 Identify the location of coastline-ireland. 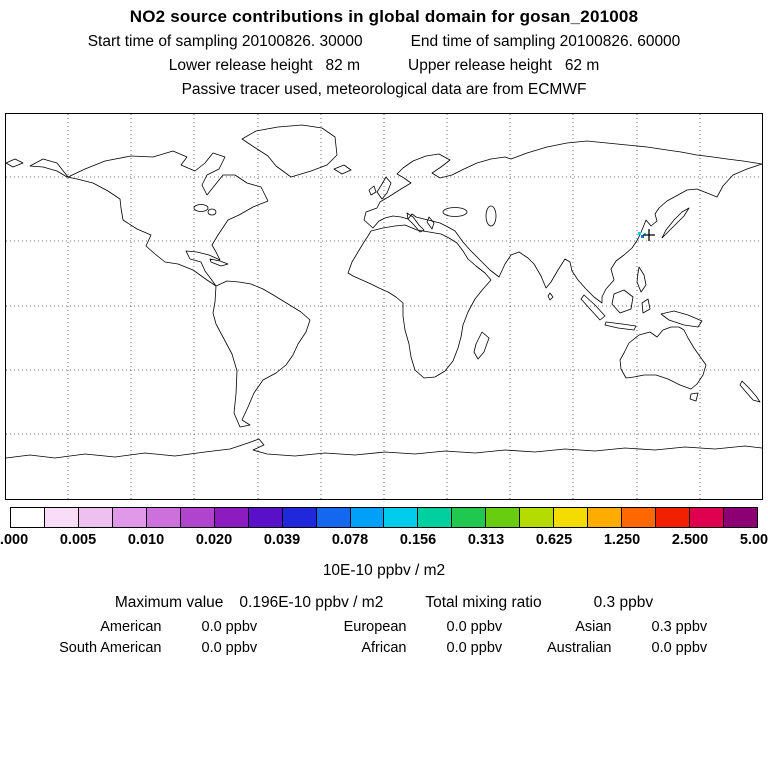
(372, 190).